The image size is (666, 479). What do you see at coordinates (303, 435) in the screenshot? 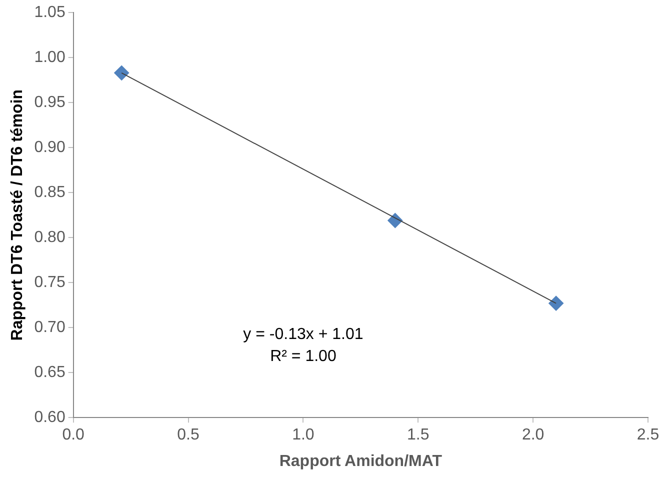
I see `x-tick-label: 1.0` at bounding box center [303, 435].